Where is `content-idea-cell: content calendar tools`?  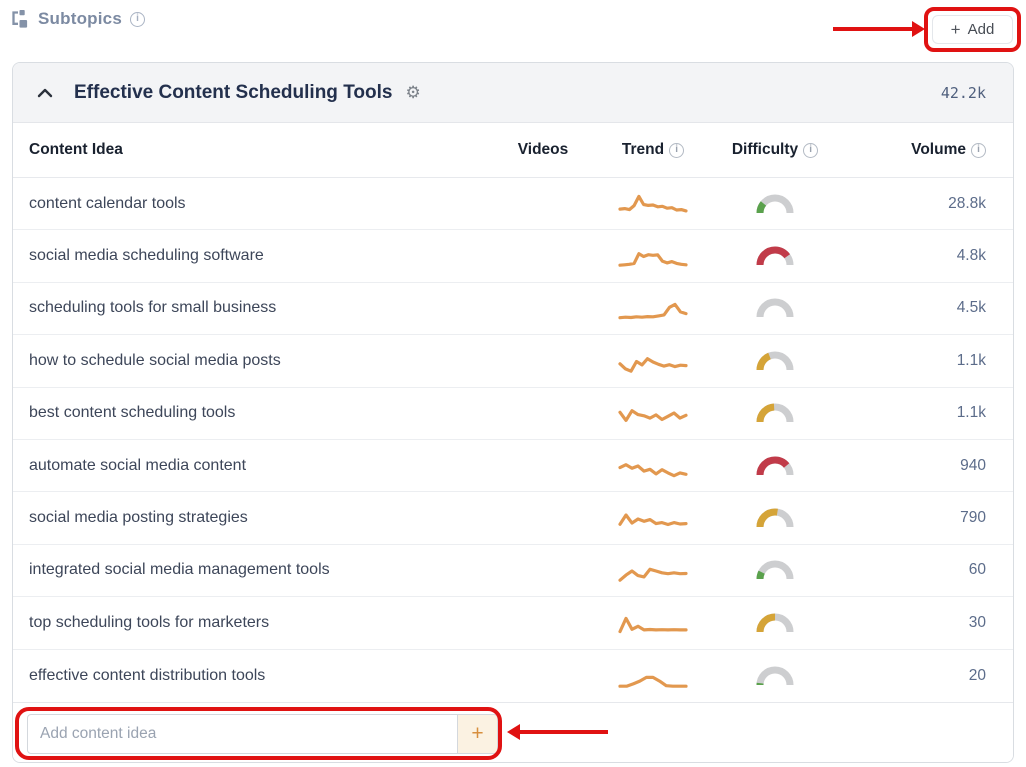 content-idea-cell: content calendar tools is located at coordinates (107, 203).